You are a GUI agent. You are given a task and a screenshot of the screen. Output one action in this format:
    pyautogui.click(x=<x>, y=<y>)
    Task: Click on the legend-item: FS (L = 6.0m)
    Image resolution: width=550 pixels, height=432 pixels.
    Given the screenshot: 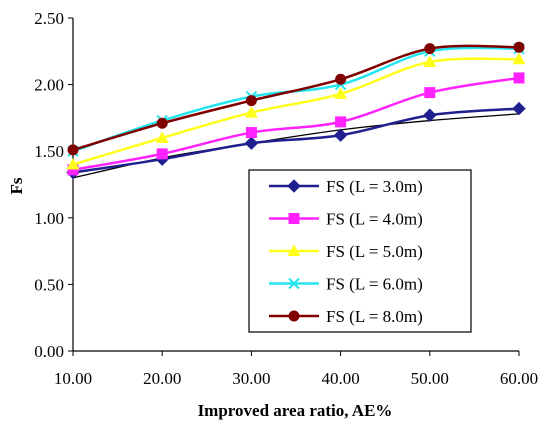 What is the action you would take?
    pyautogui.click(x=346, y=284)
    